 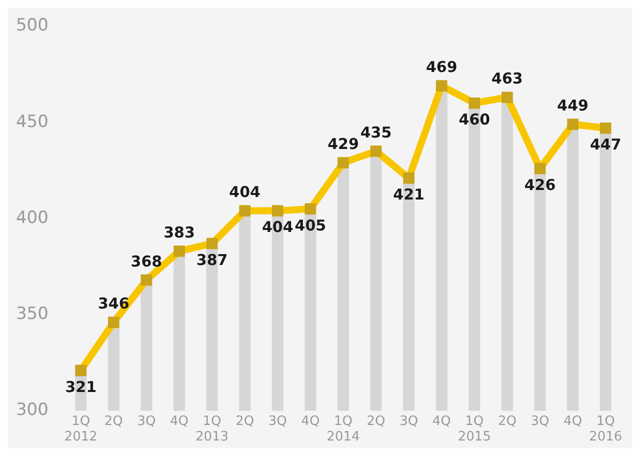 I want to click on data-label: 387, so click(x=212, y=259).